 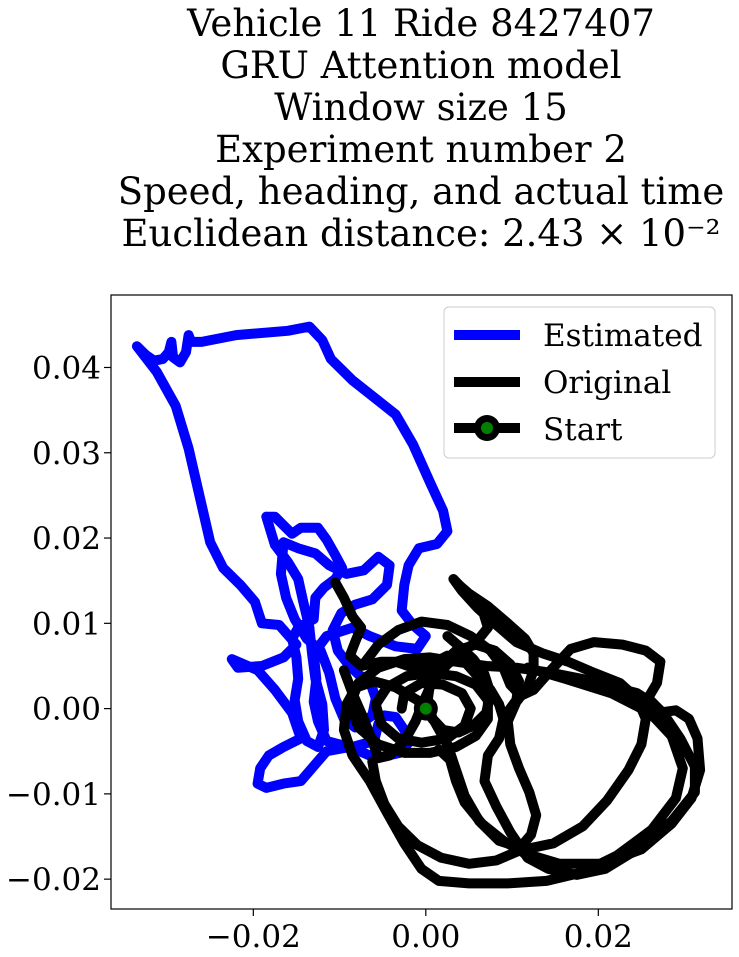 What do you see at coordinates (253, 937) in the screenshot?
I see `x-tick-label: −0.02` at bounding box center [253, 937].